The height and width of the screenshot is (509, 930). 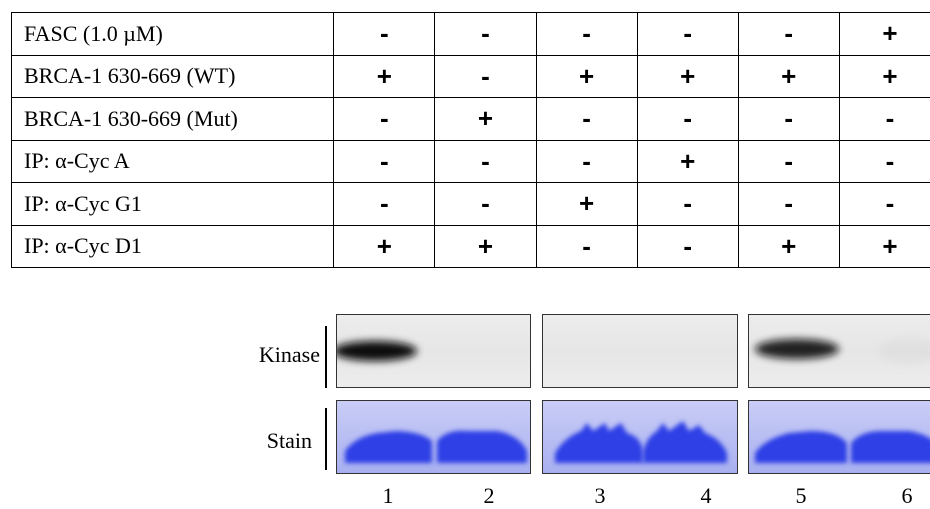 What do you see at coordinates (326, 357) in the screenshot?
I see `kinase-label-bar` at bounding box center [326, 357].